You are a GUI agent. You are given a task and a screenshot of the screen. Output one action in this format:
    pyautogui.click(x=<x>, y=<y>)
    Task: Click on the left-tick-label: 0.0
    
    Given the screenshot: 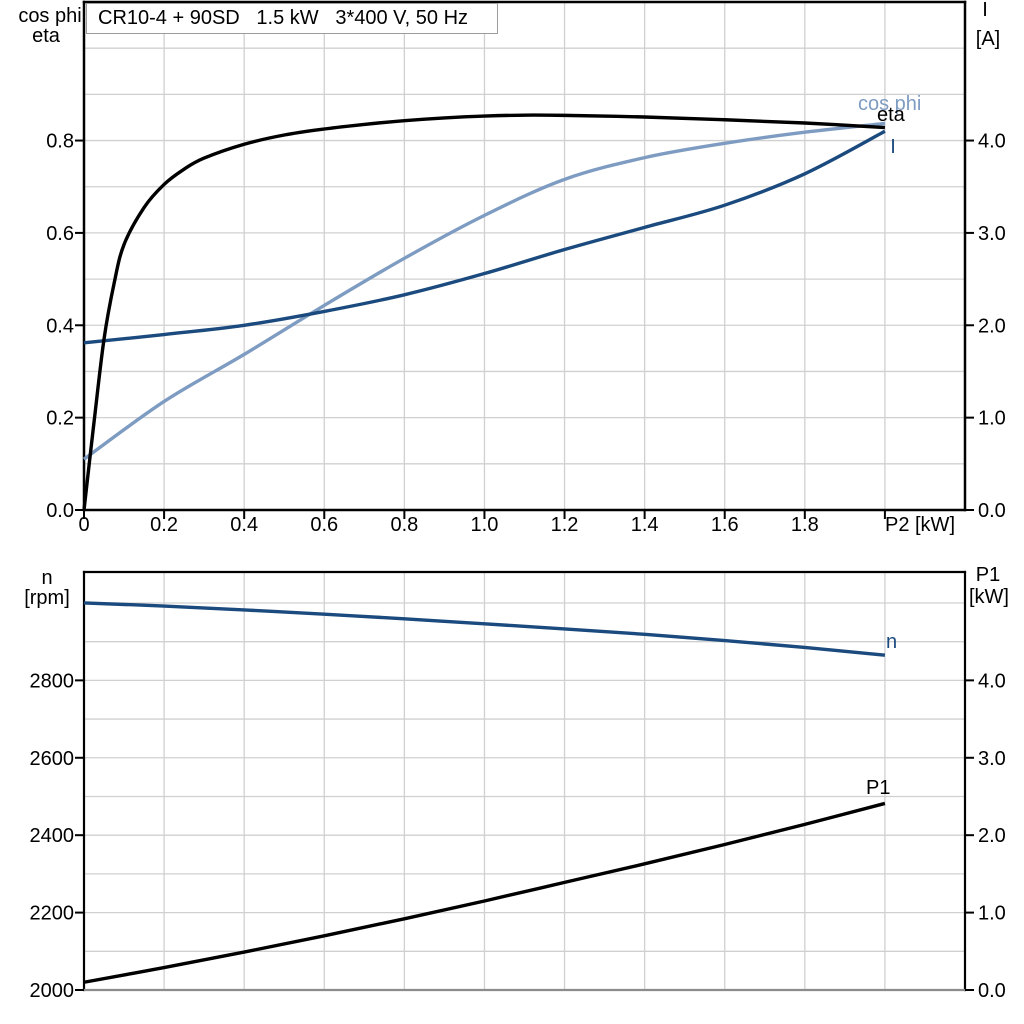 What is the action you would take?
    pyautogui.click(x=60, y=511)
    